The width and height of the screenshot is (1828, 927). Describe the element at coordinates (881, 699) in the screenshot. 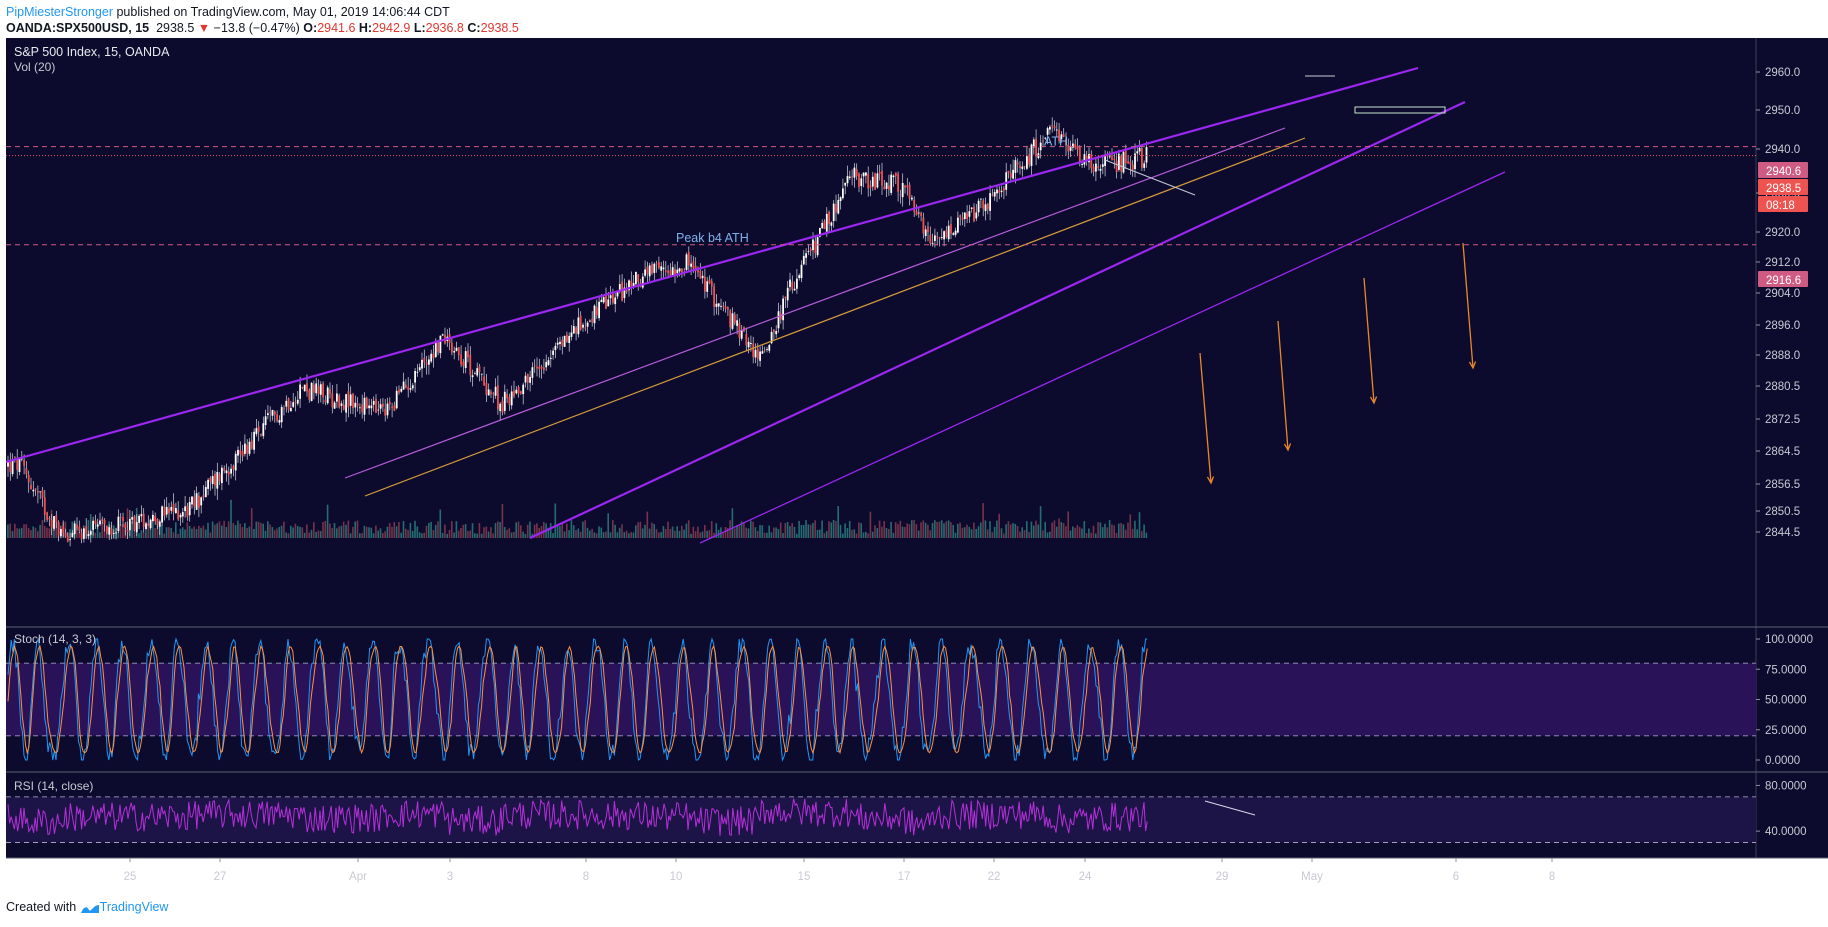

I see `stoch-pane` at that location.